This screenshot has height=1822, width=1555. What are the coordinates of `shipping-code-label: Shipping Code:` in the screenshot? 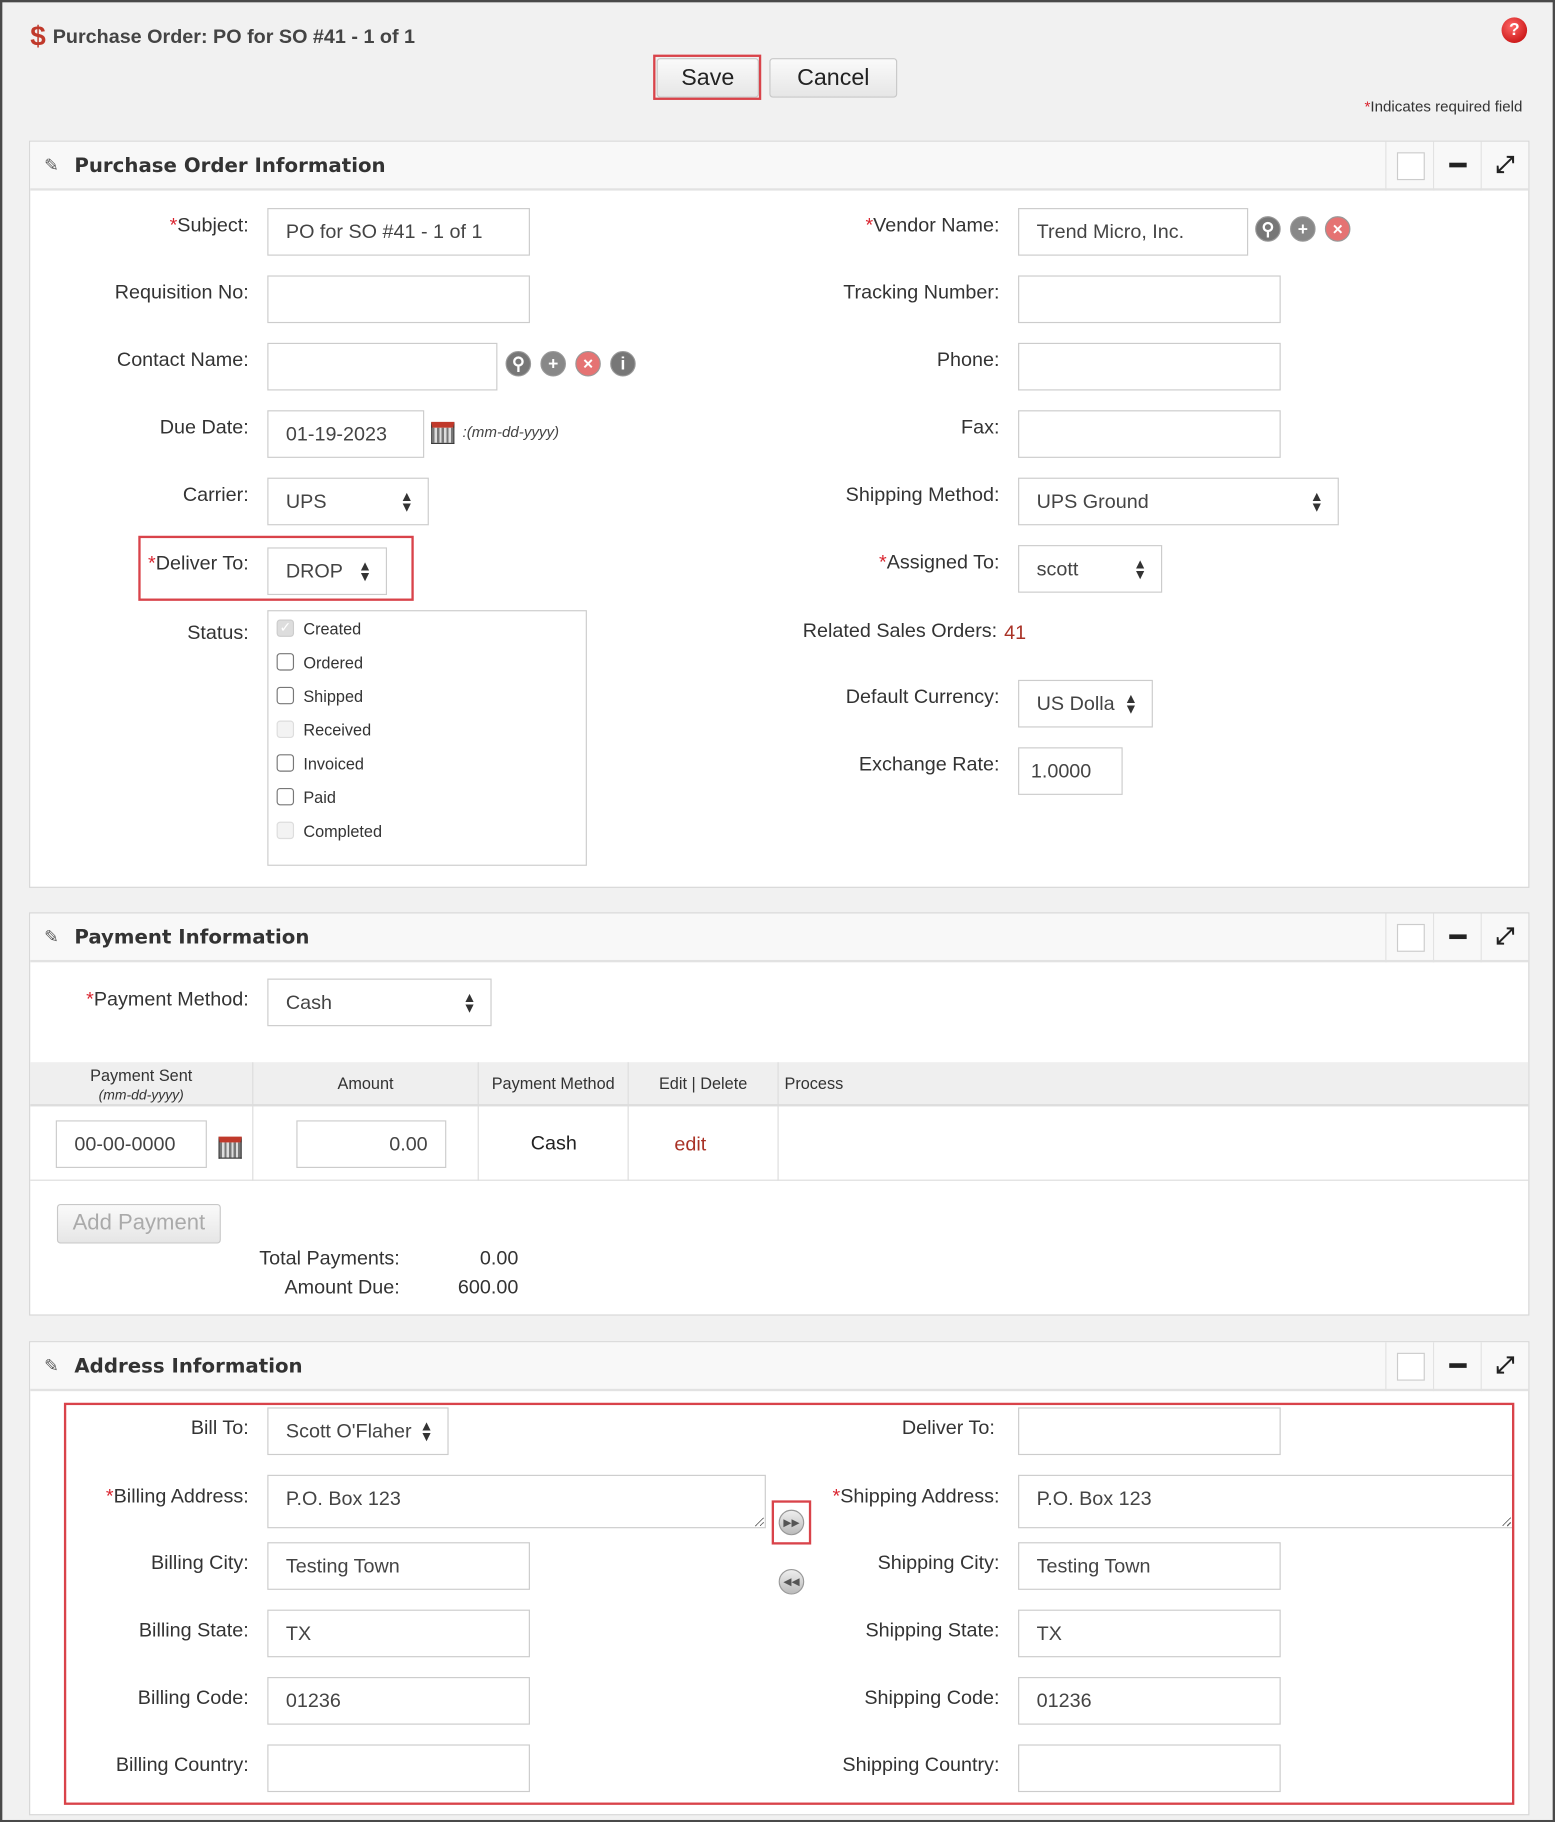 It's located at (931, 1697).